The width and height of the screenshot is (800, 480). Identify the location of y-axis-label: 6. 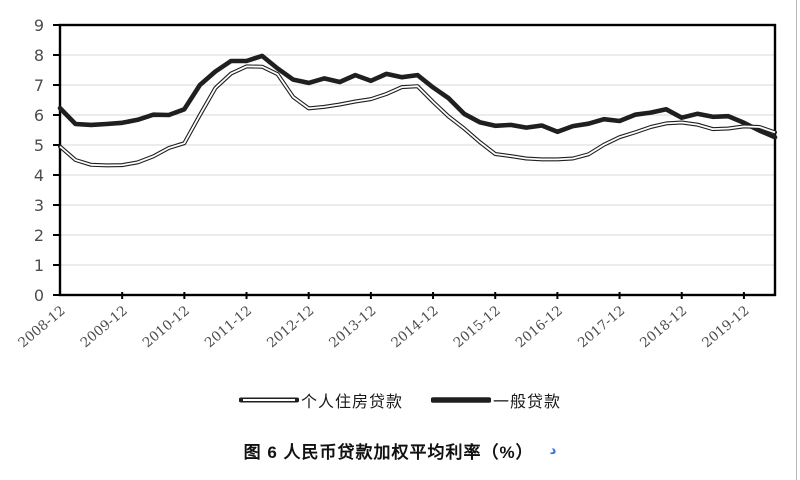
(39, 115).